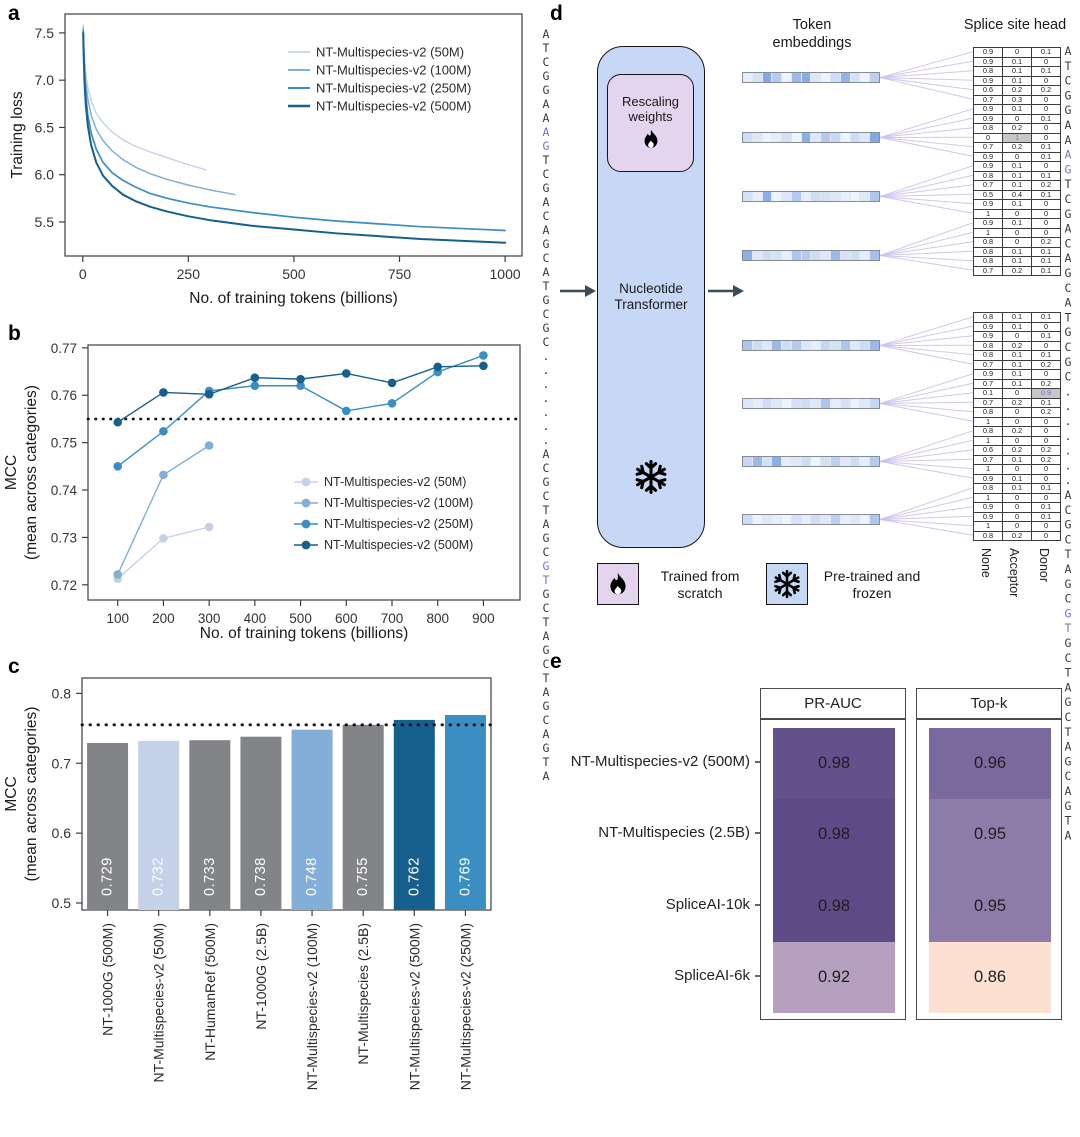 This screenshot has width=1080, height=1137. I want to click on legend-label: NT-Multispecies-v2 (50M), so click(390, 52).